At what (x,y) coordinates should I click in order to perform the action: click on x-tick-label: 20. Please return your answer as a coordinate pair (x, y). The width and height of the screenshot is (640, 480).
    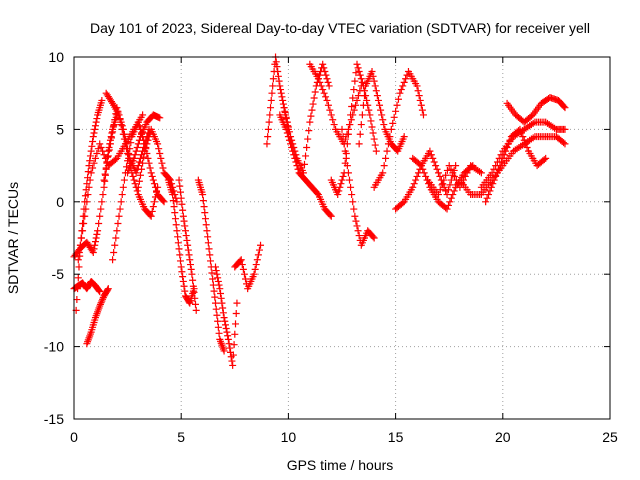
    Looking at the image, I should click on (503, 437).